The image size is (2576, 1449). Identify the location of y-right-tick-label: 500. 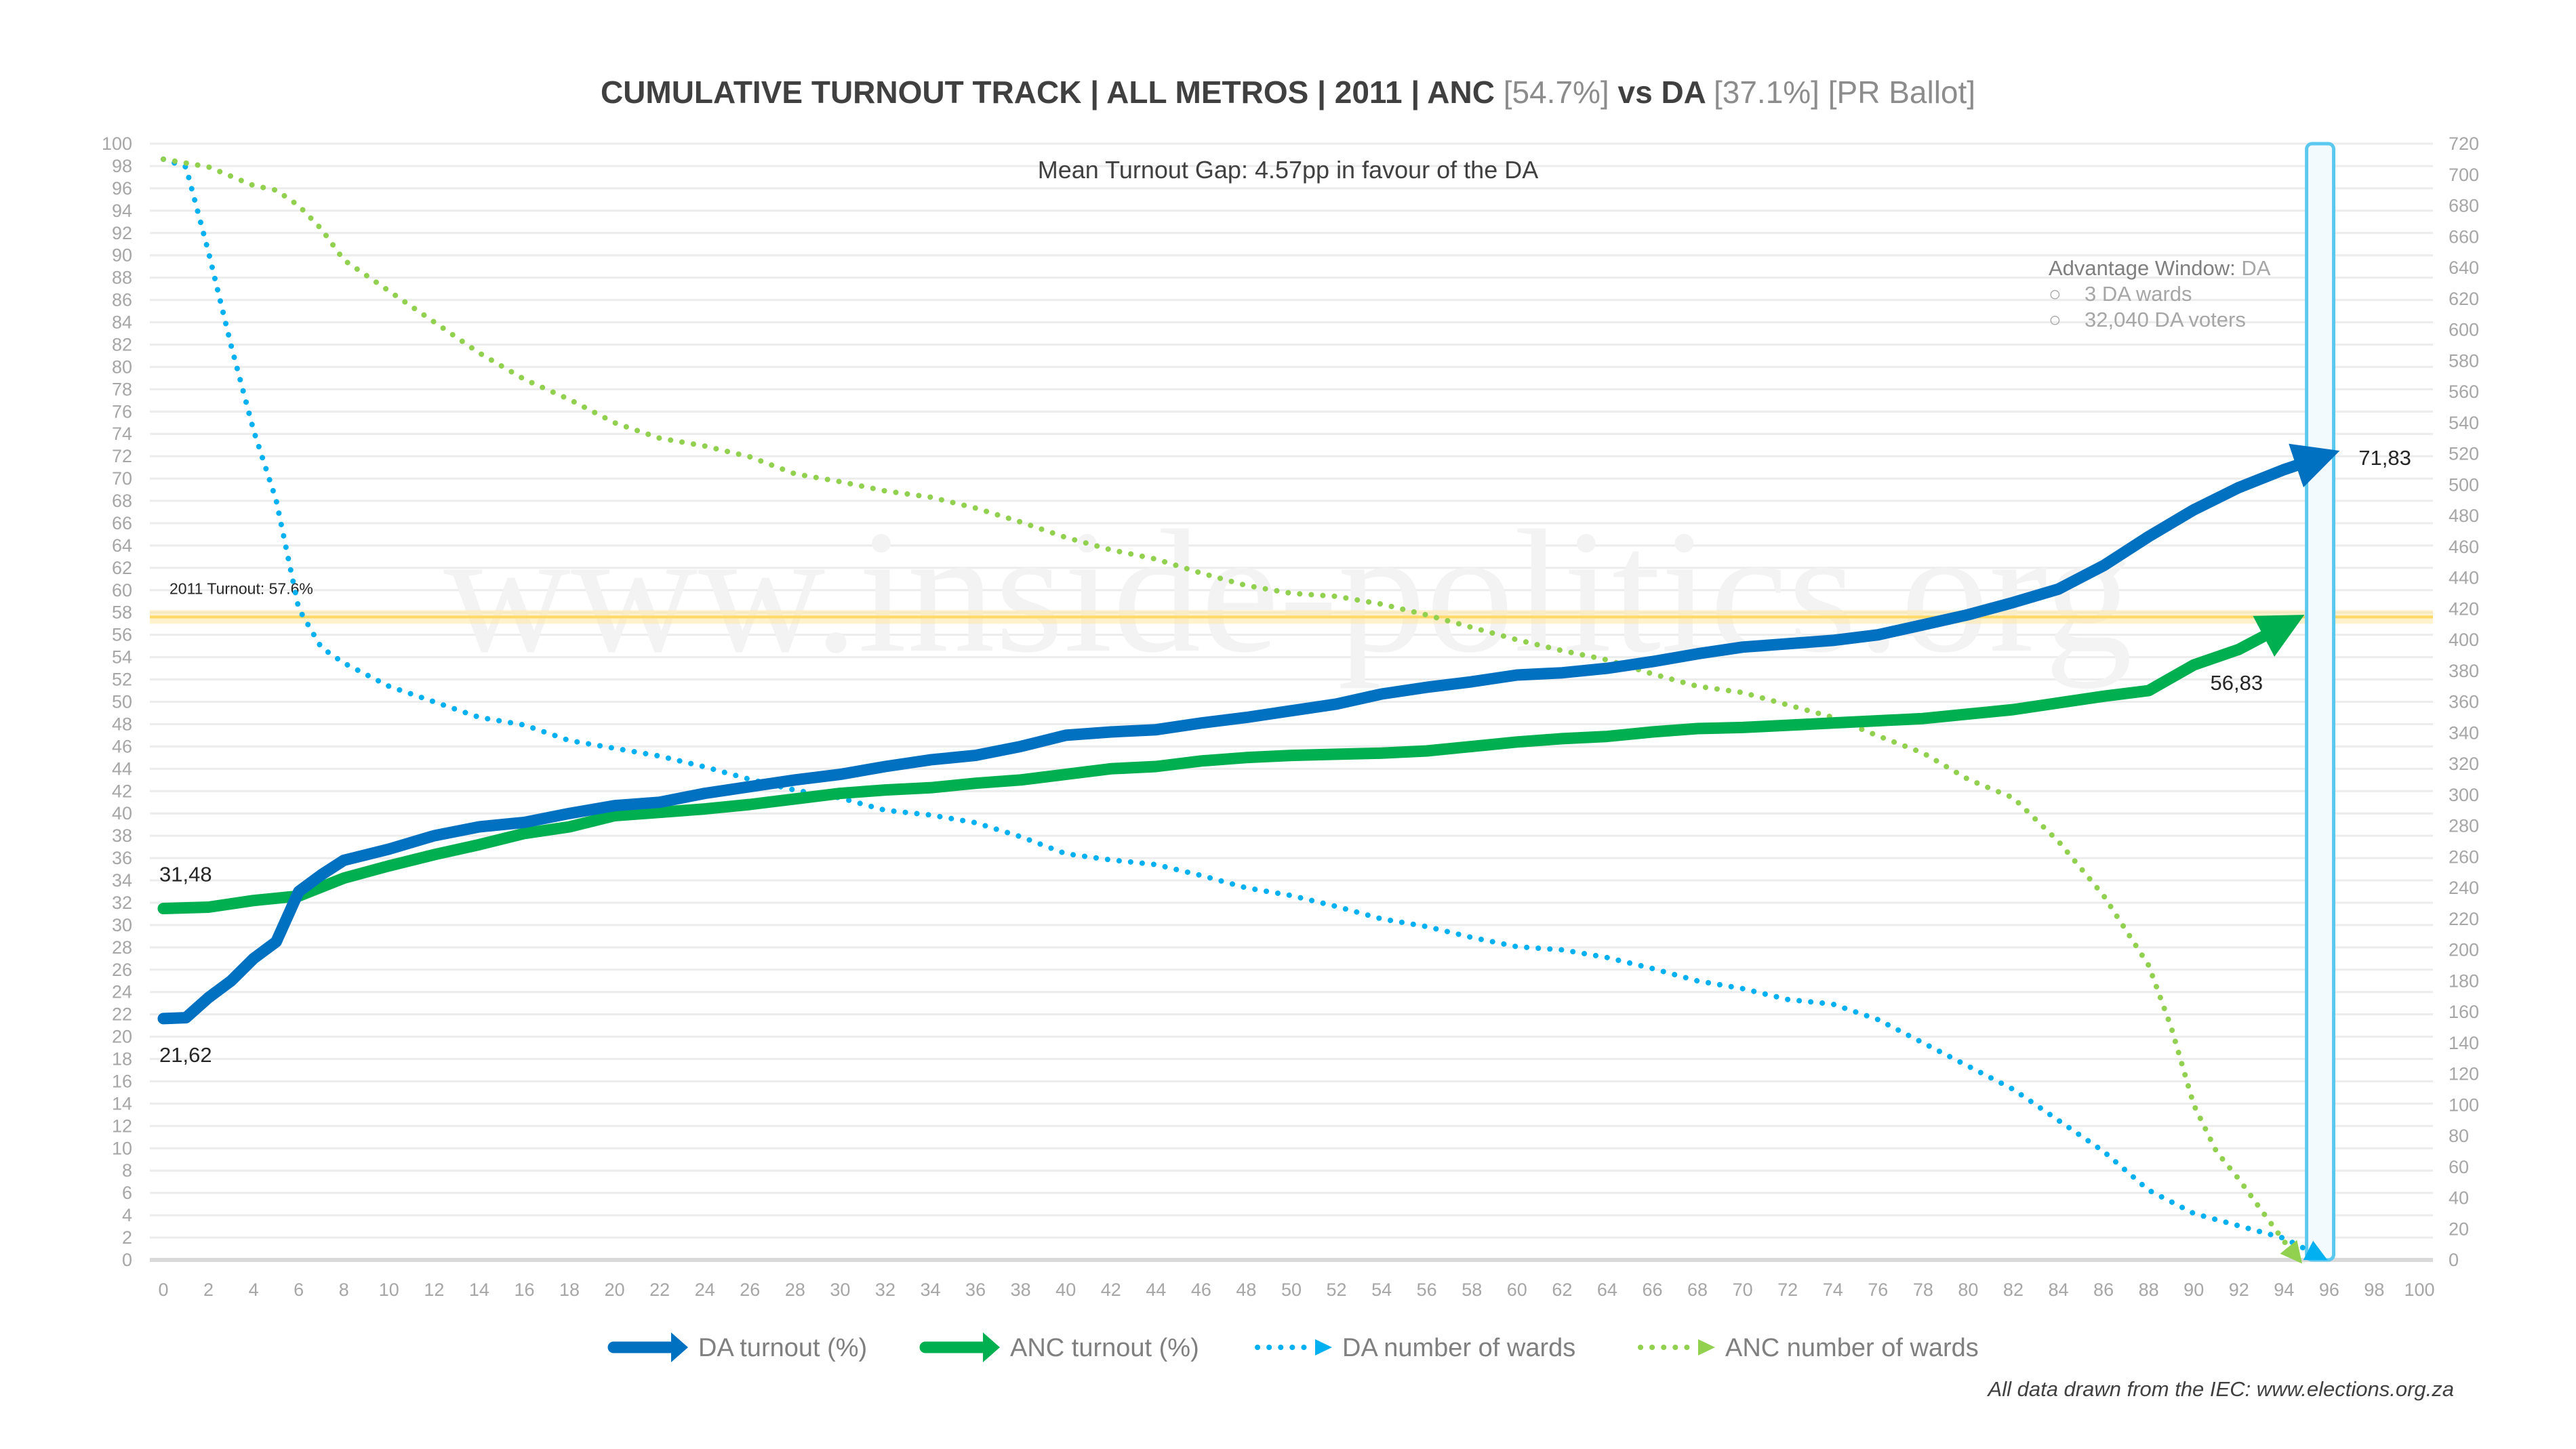
(2464, 484).